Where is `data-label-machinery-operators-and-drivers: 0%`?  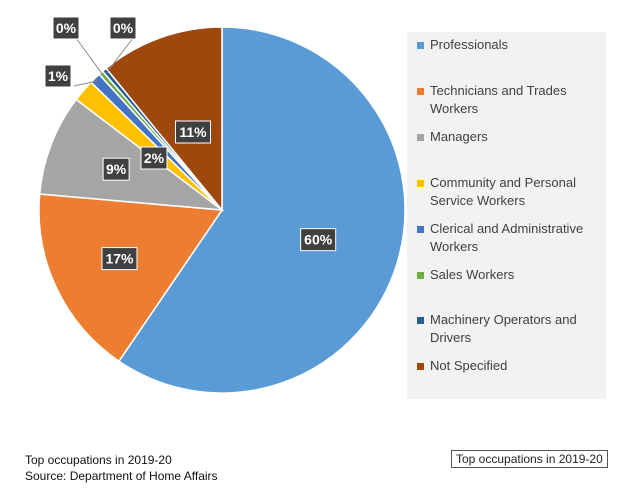 data-label-machinery-operators-and-drivers: 0% is located at coordinates (123, 28).